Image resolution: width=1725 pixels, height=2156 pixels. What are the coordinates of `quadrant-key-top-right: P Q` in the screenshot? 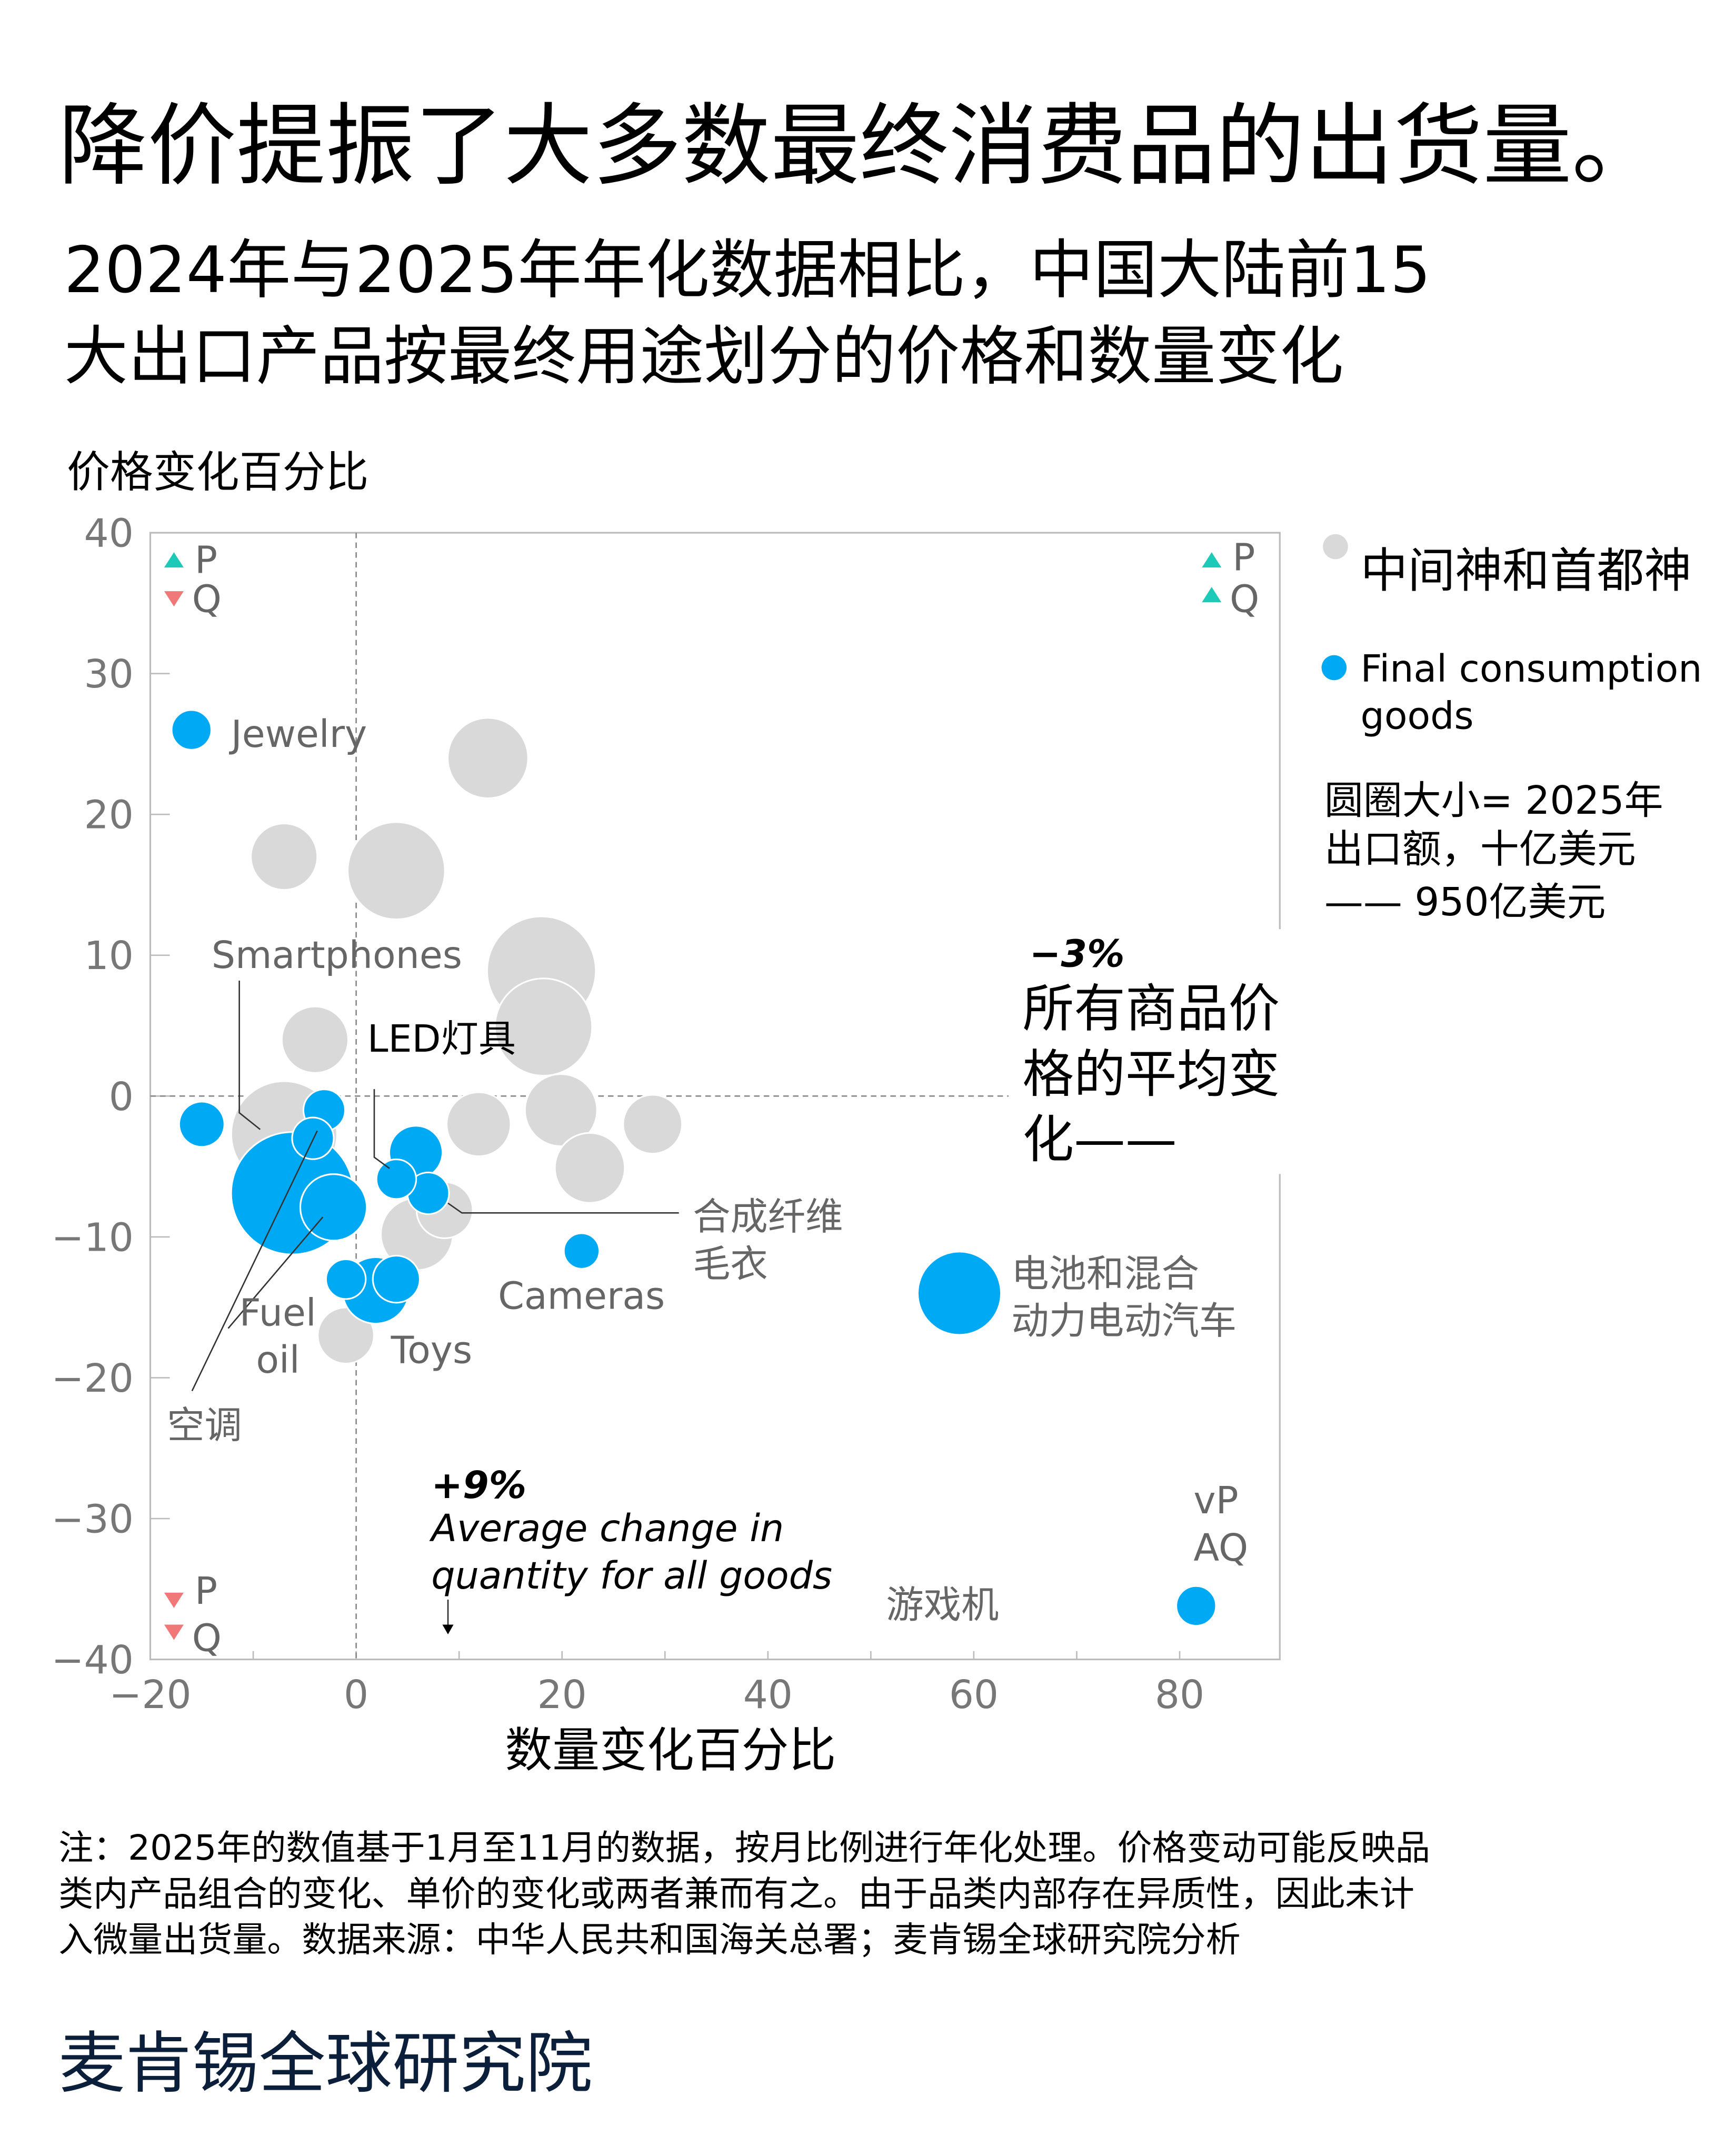 It's located at (1230, 578).